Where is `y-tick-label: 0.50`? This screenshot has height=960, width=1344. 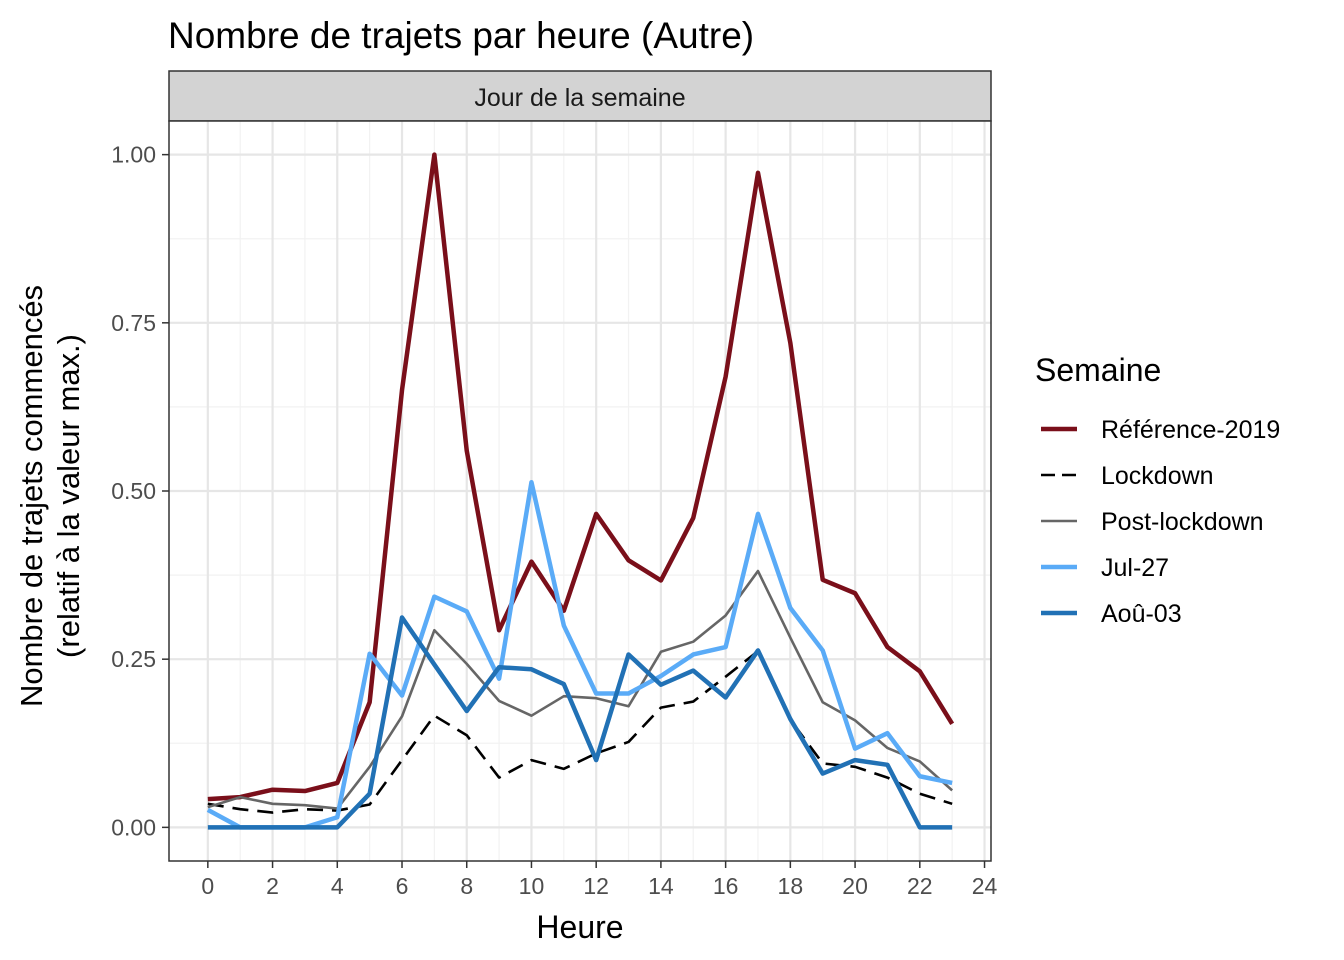
y-tick-label: 0.50 is located at coordinates (133, 491).